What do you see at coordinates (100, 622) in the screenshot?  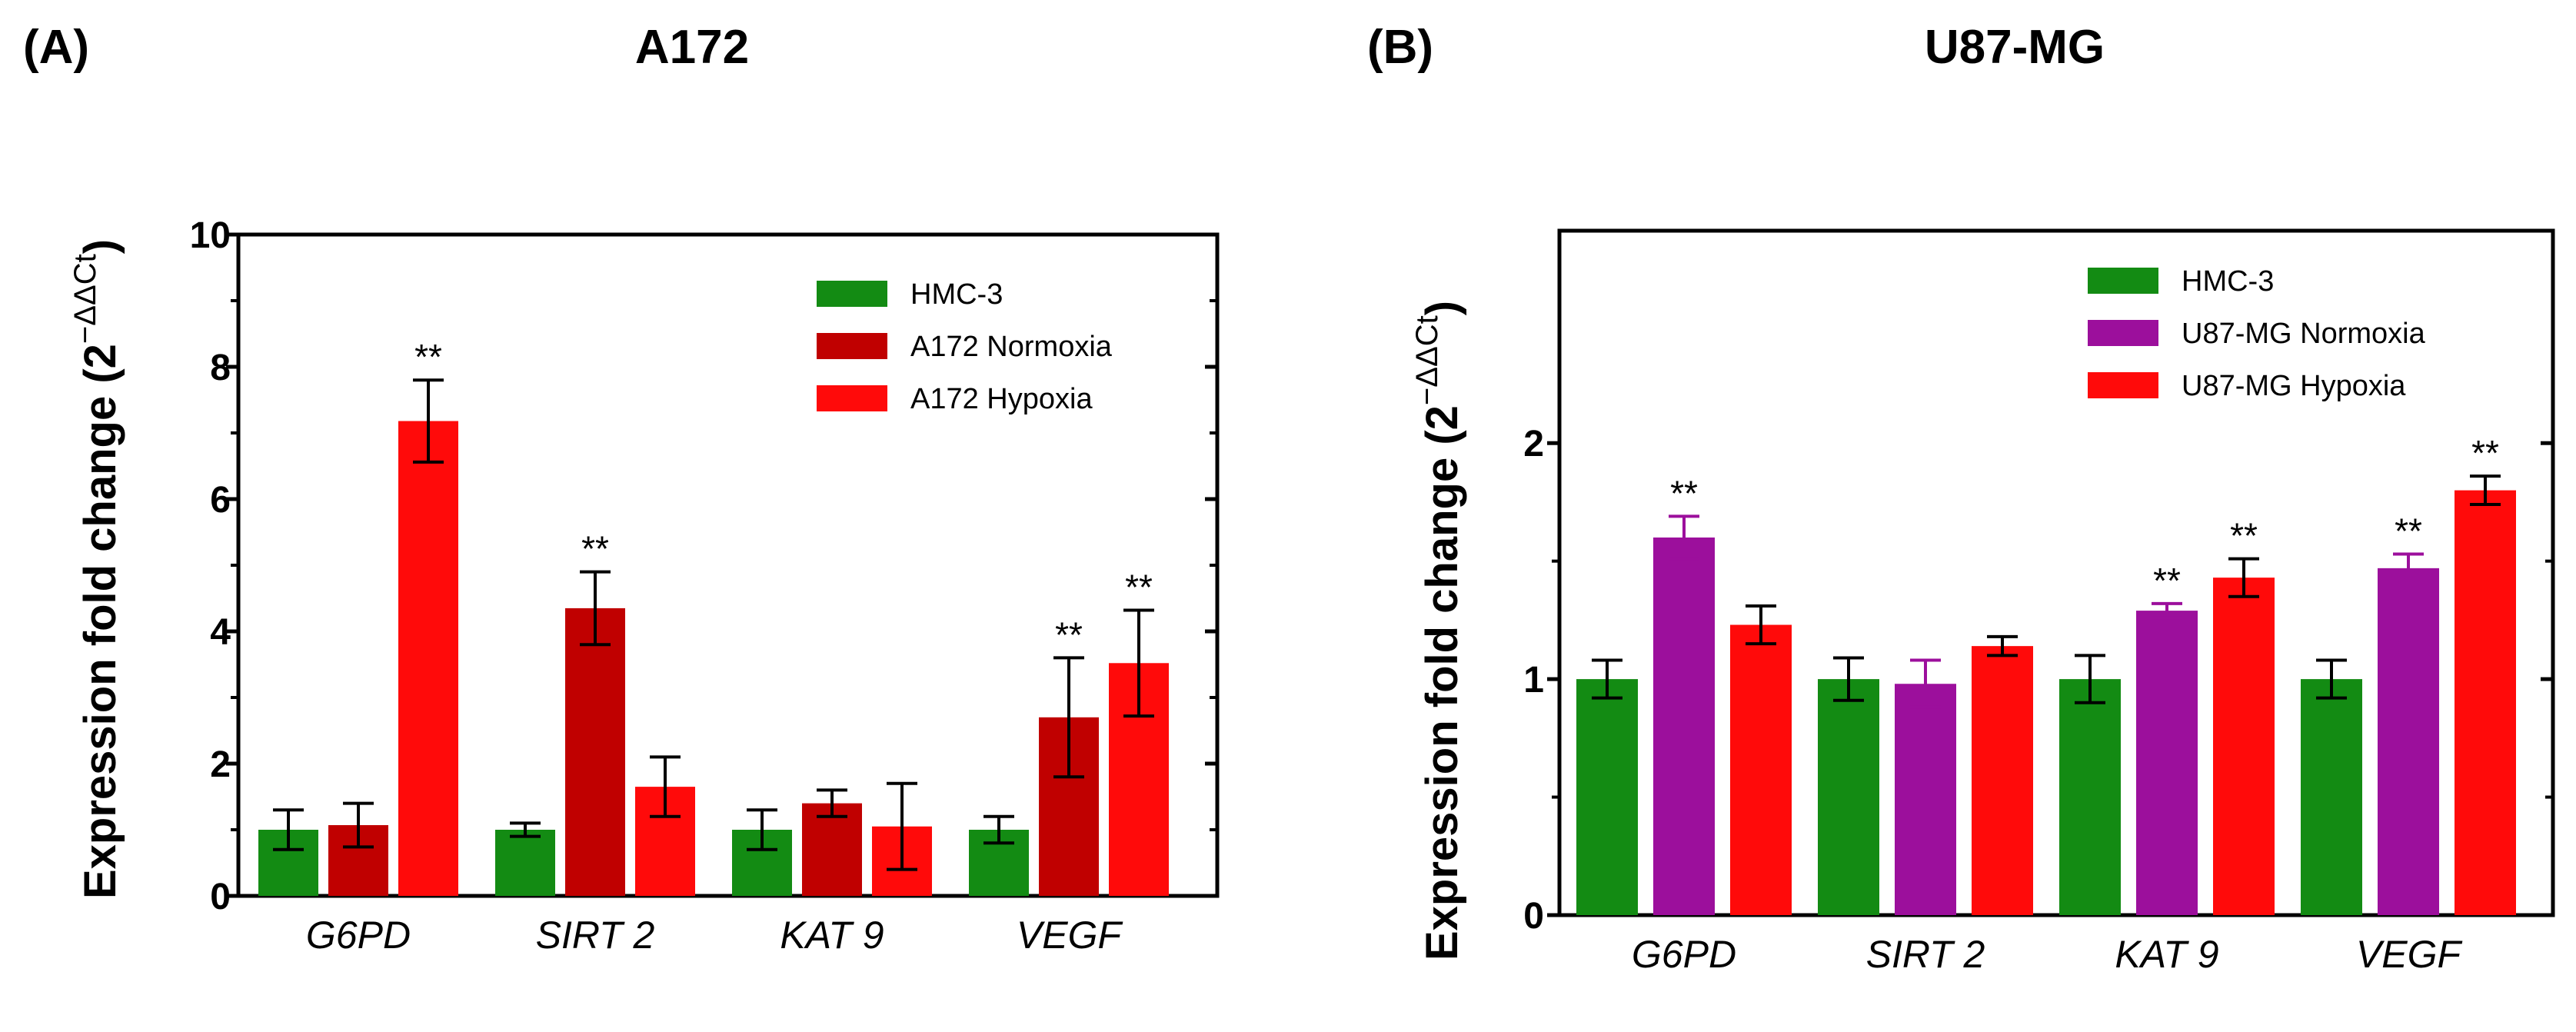 I see `panel-a-ylabel-text: Expression fold change (2` at bounding box center [100, 622].